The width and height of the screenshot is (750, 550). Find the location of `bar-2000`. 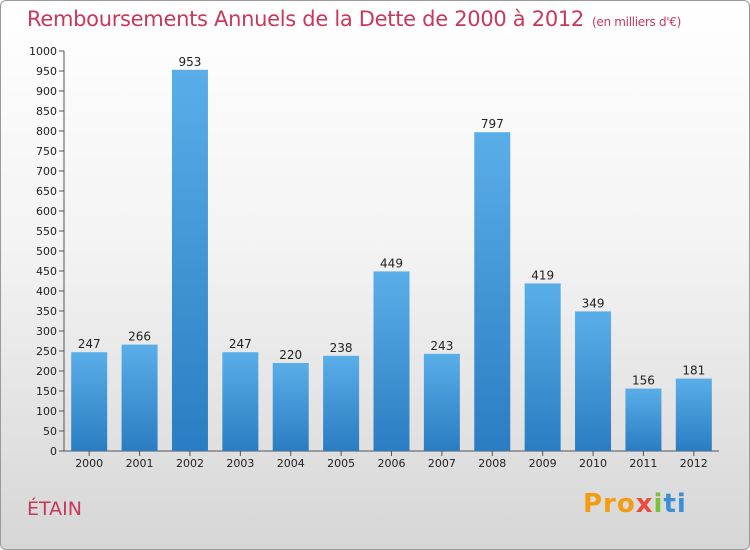

bar-2000 is located at coordinates (89, 401).